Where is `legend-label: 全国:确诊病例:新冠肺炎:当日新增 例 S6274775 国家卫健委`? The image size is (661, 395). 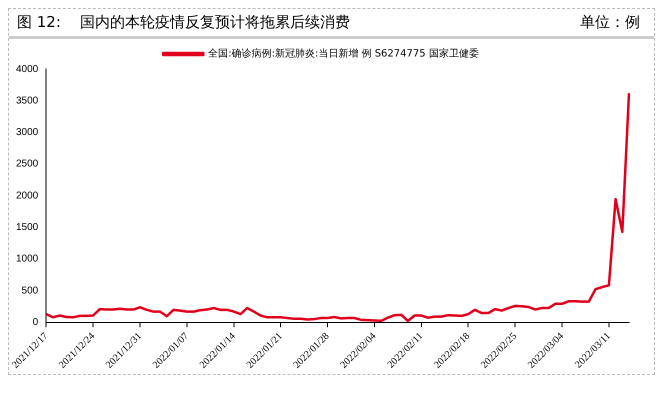 legend-label: 全国:确诊病例:新冠肺炎:当日新增 例 S6274775 国家卫健委 is located at coordinates (343, 54).